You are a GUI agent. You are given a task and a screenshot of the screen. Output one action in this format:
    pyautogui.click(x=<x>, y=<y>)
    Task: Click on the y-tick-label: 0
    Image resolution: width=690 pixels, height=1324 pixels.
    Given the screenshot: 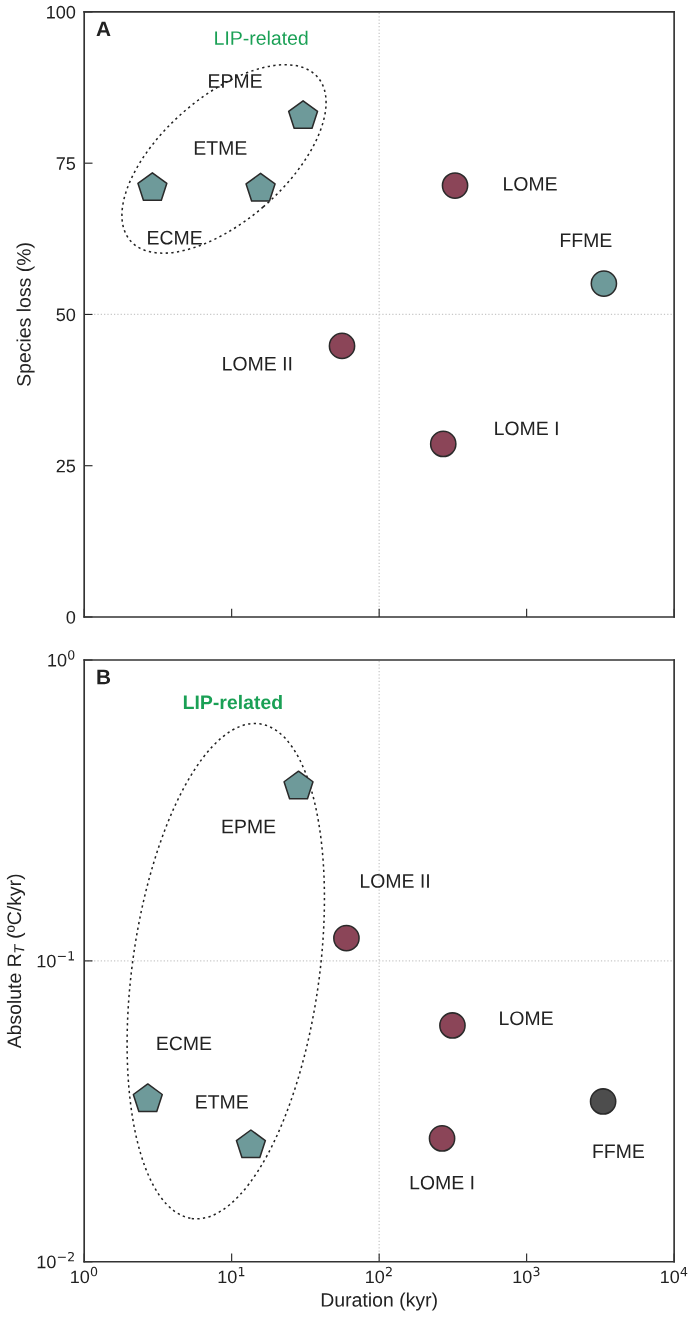 What is the action you would take?
    pyautogui.click(x=71, y=617)
    